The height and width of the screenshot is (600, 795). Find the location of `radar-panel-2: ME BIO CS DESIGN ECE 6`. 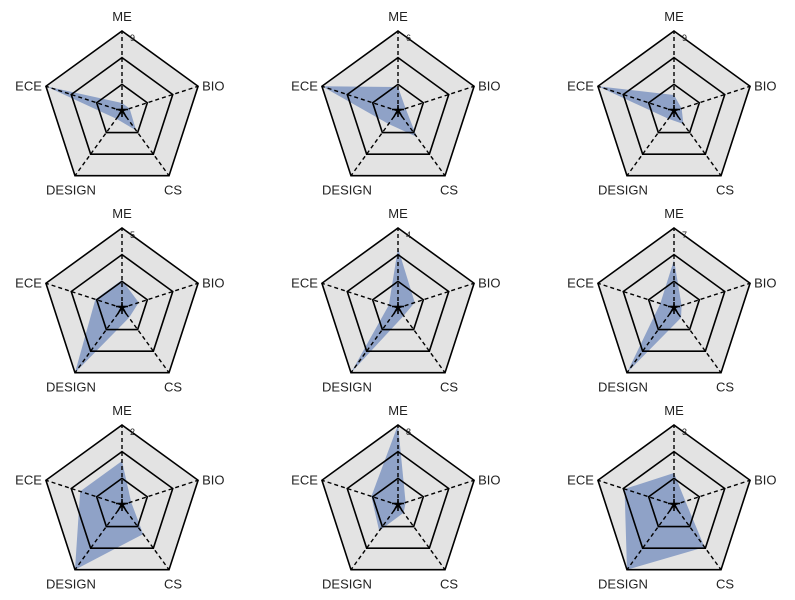

radar-panel-2: ME BIO CS DESIGN ECE 6 is located at coordinates (395, 103).